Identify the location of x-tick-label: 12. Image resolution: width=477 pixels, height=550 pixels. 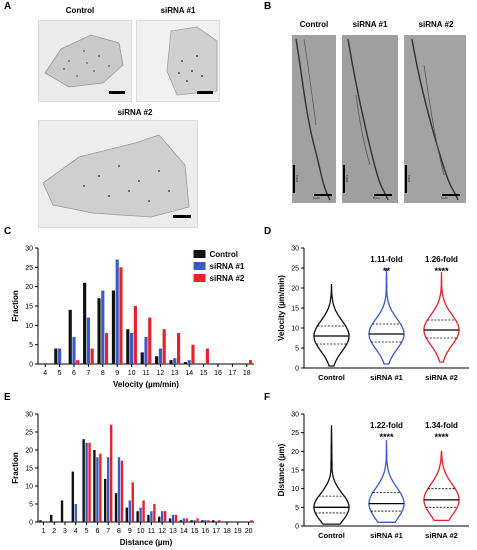
(162, 531).